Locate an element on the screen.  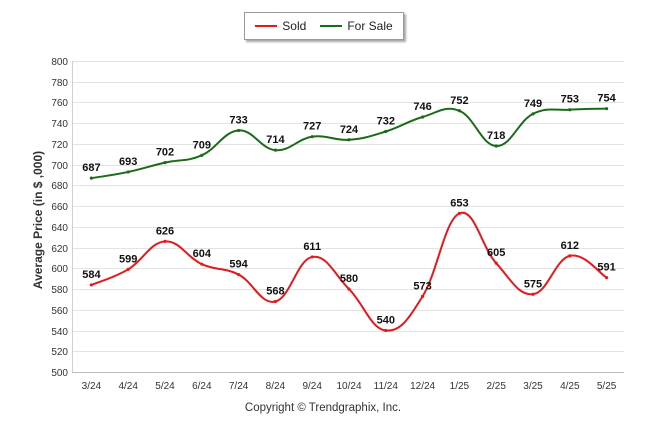
data-label-for-sale: 693 is located at coordinates (128, 162).